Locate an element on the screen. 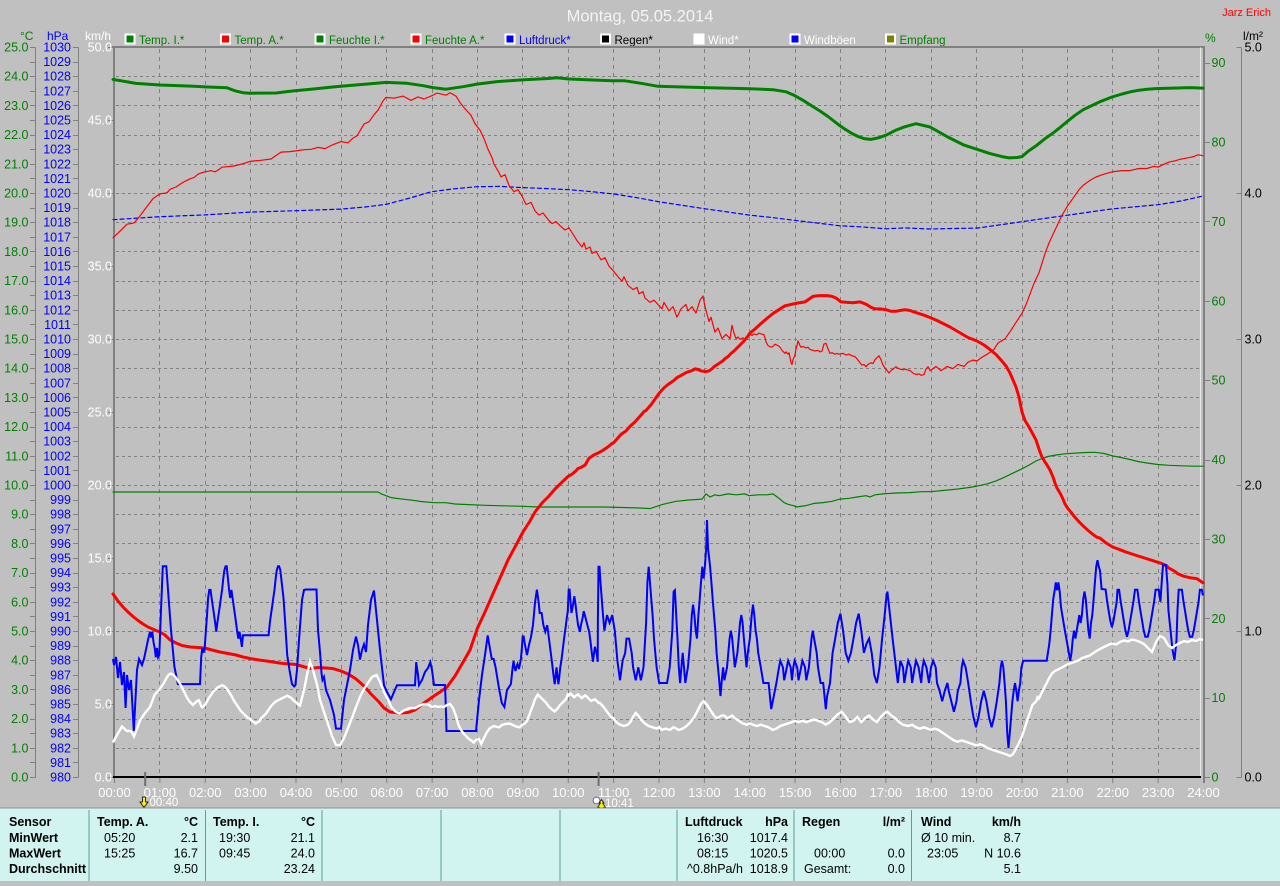 Image resolution: width=1280 pixels, height=886 pixels. svg-text: 22:00 is located at coordinates (1112, 792).